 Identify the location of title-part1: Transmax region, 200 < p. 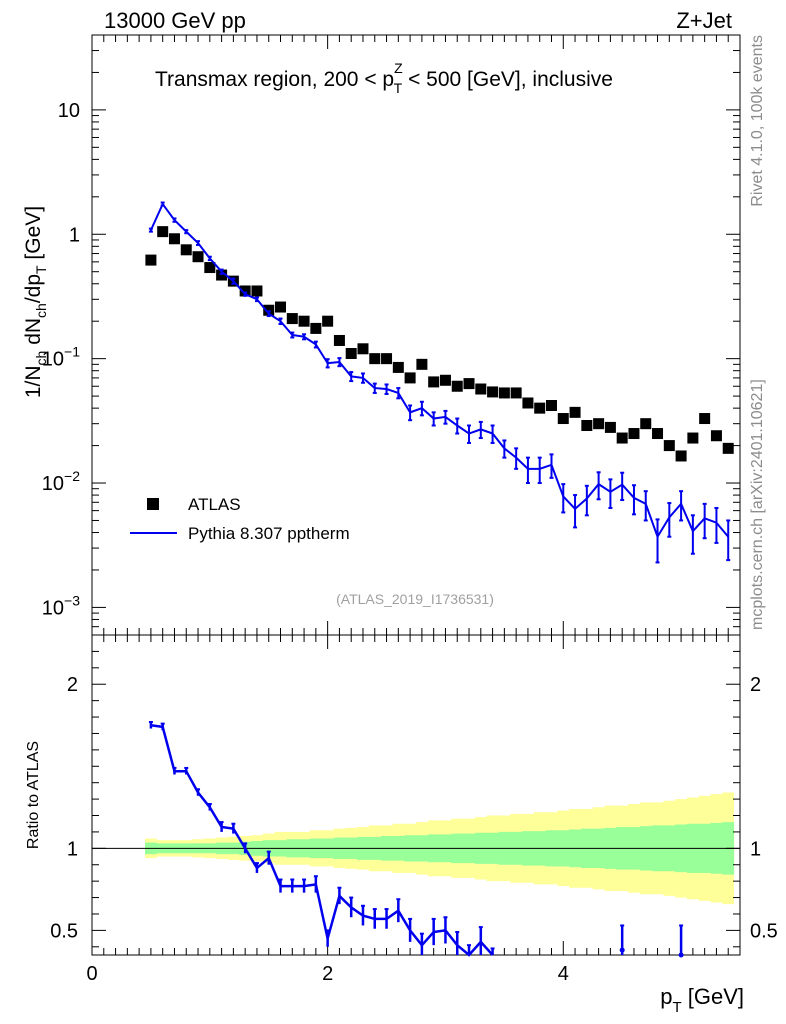
(274, 79).